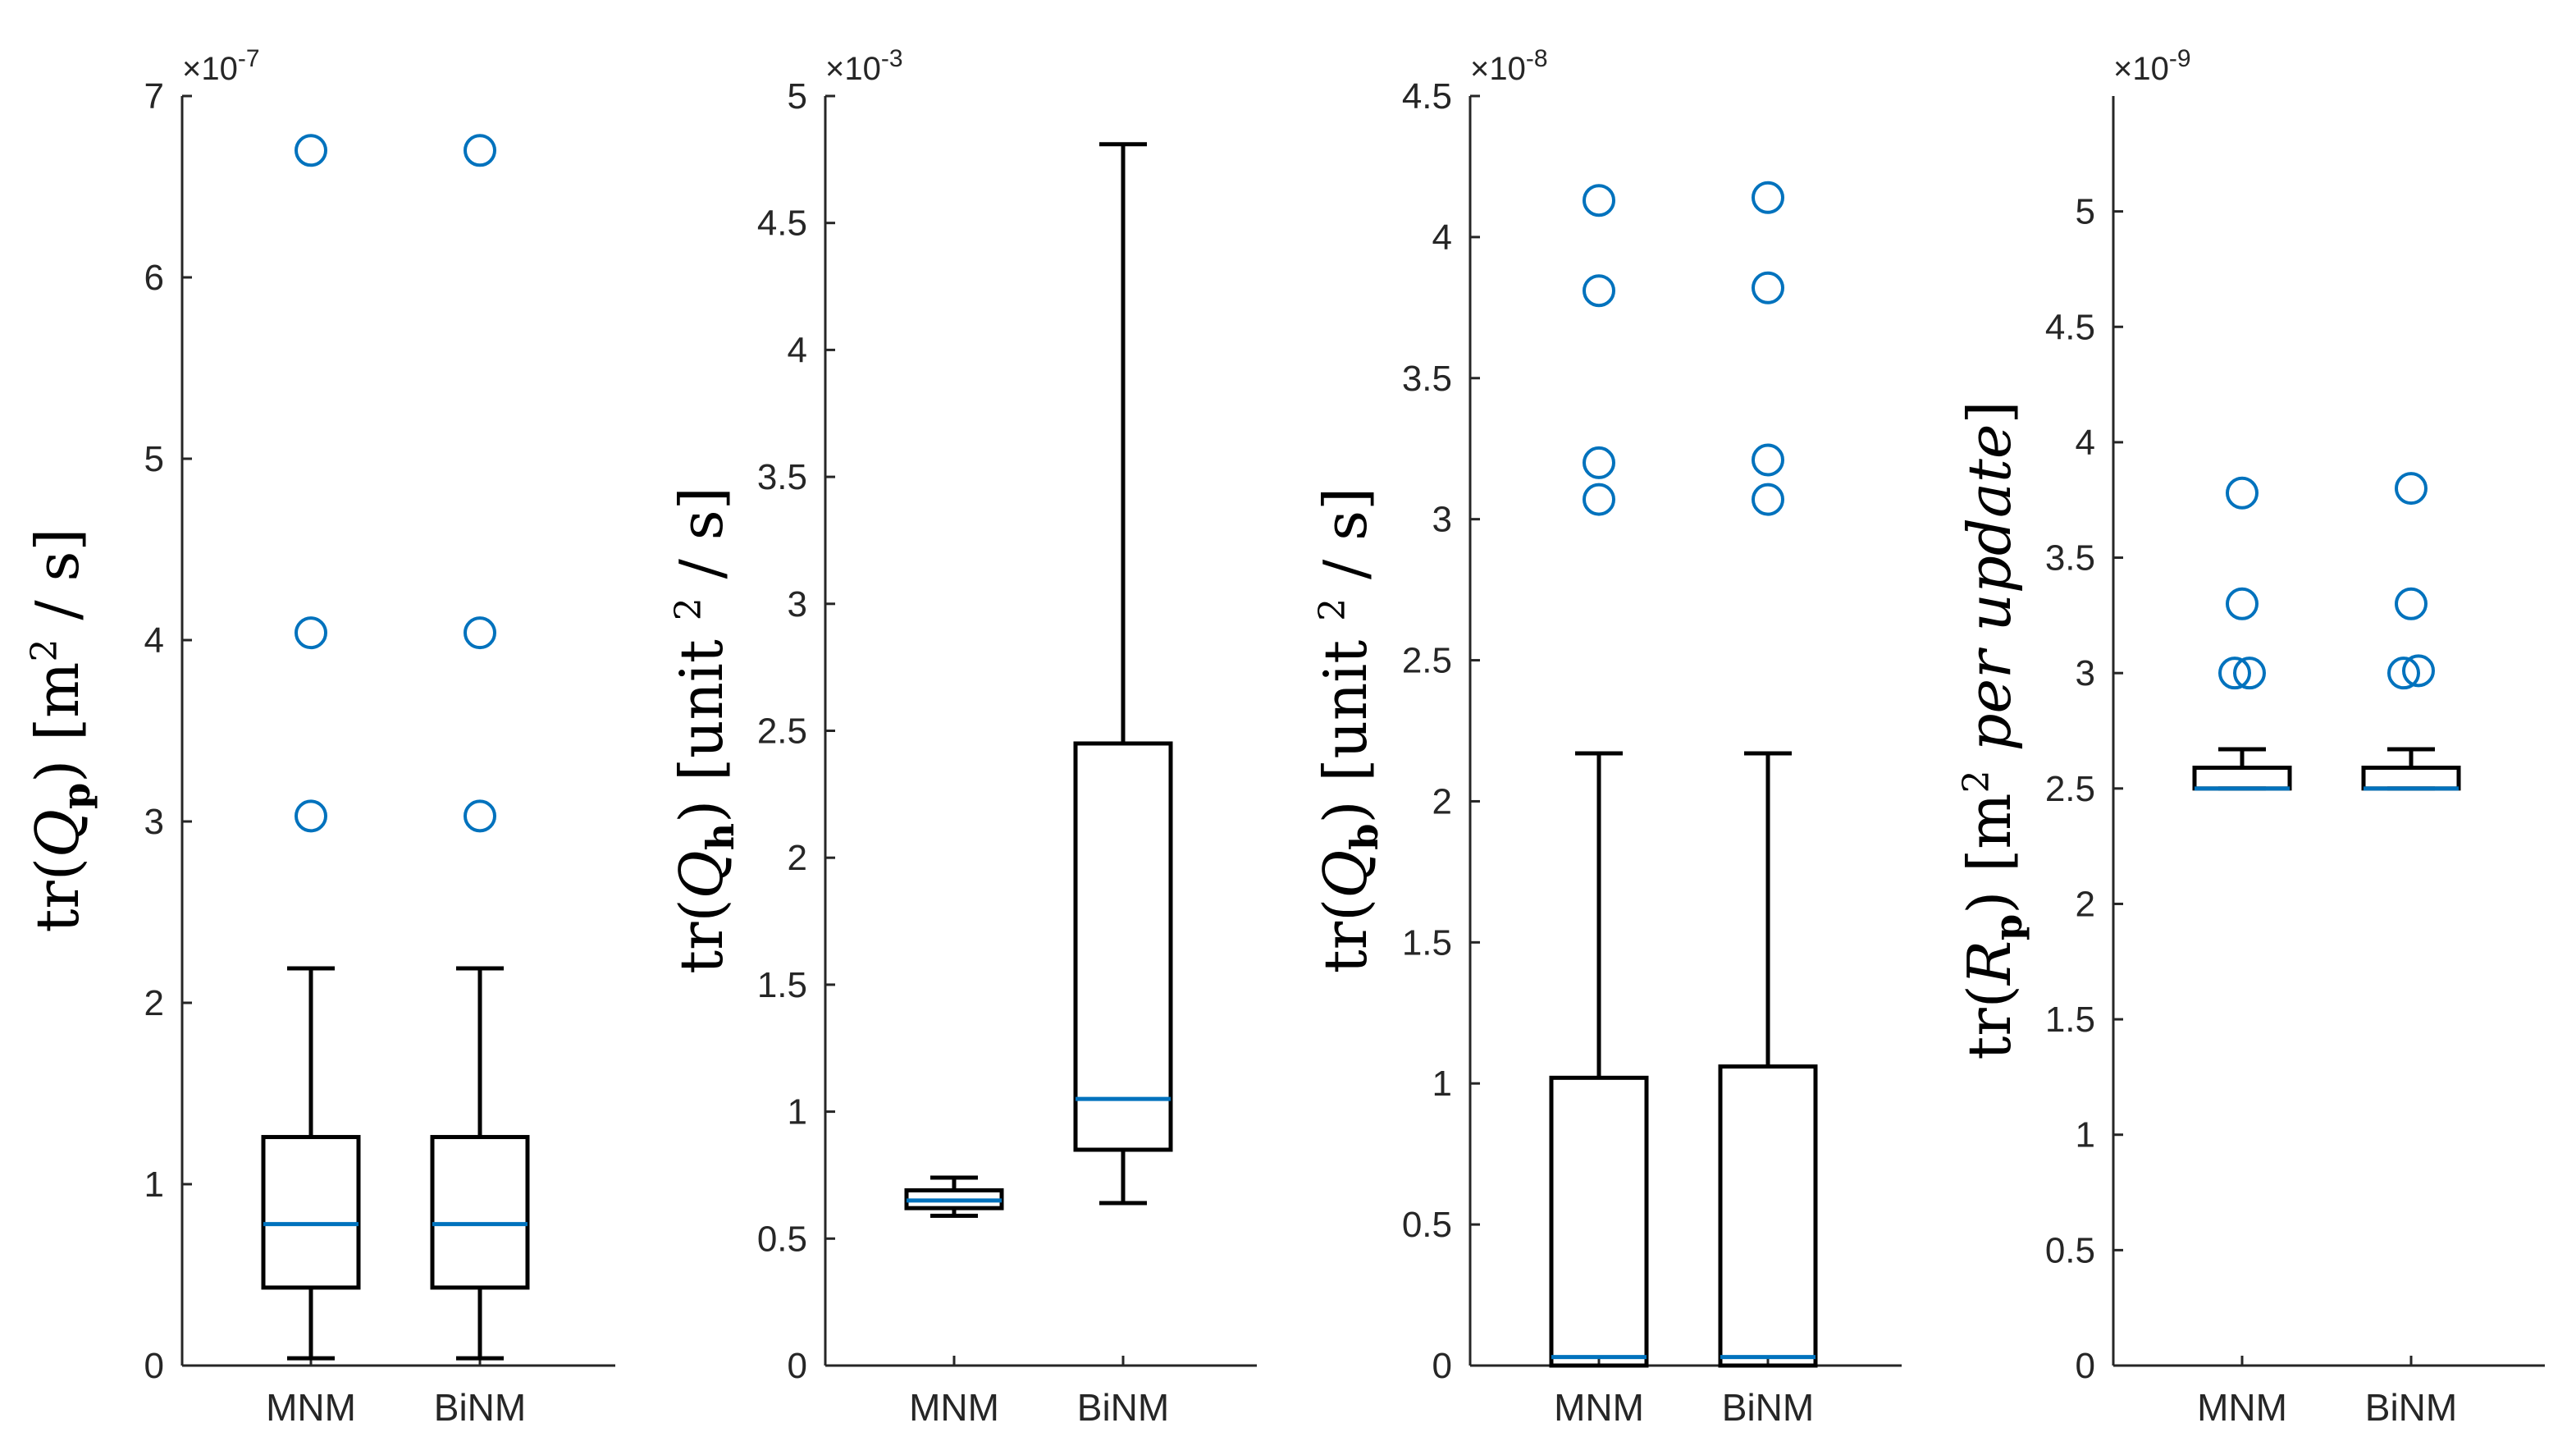 Image resolution: width=2576 pixels, height=1455 pixels. What do you see at coordinates (154, 96) in the screenshot?
I see `y-tick-label: 7` at bounding box center [154, 96].